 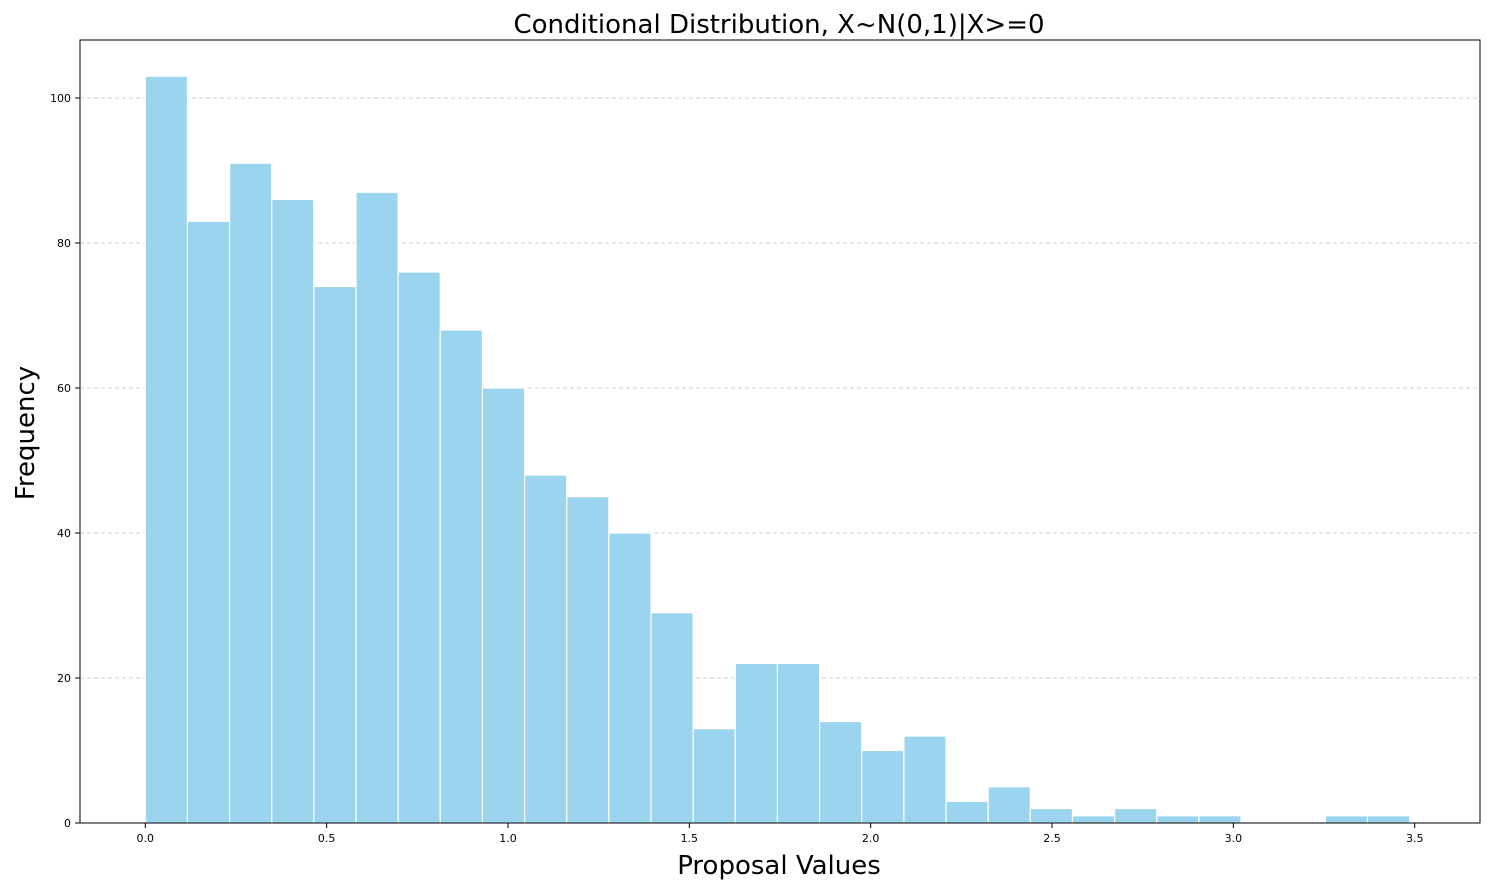 What do you see at coordinates (780, 834) in the screenshot?
I see `x-axis-ticks: 0.0 0.5 1.0 1.5 2.0 2.5 3.0 3.5` at bounding box center [780, 834].